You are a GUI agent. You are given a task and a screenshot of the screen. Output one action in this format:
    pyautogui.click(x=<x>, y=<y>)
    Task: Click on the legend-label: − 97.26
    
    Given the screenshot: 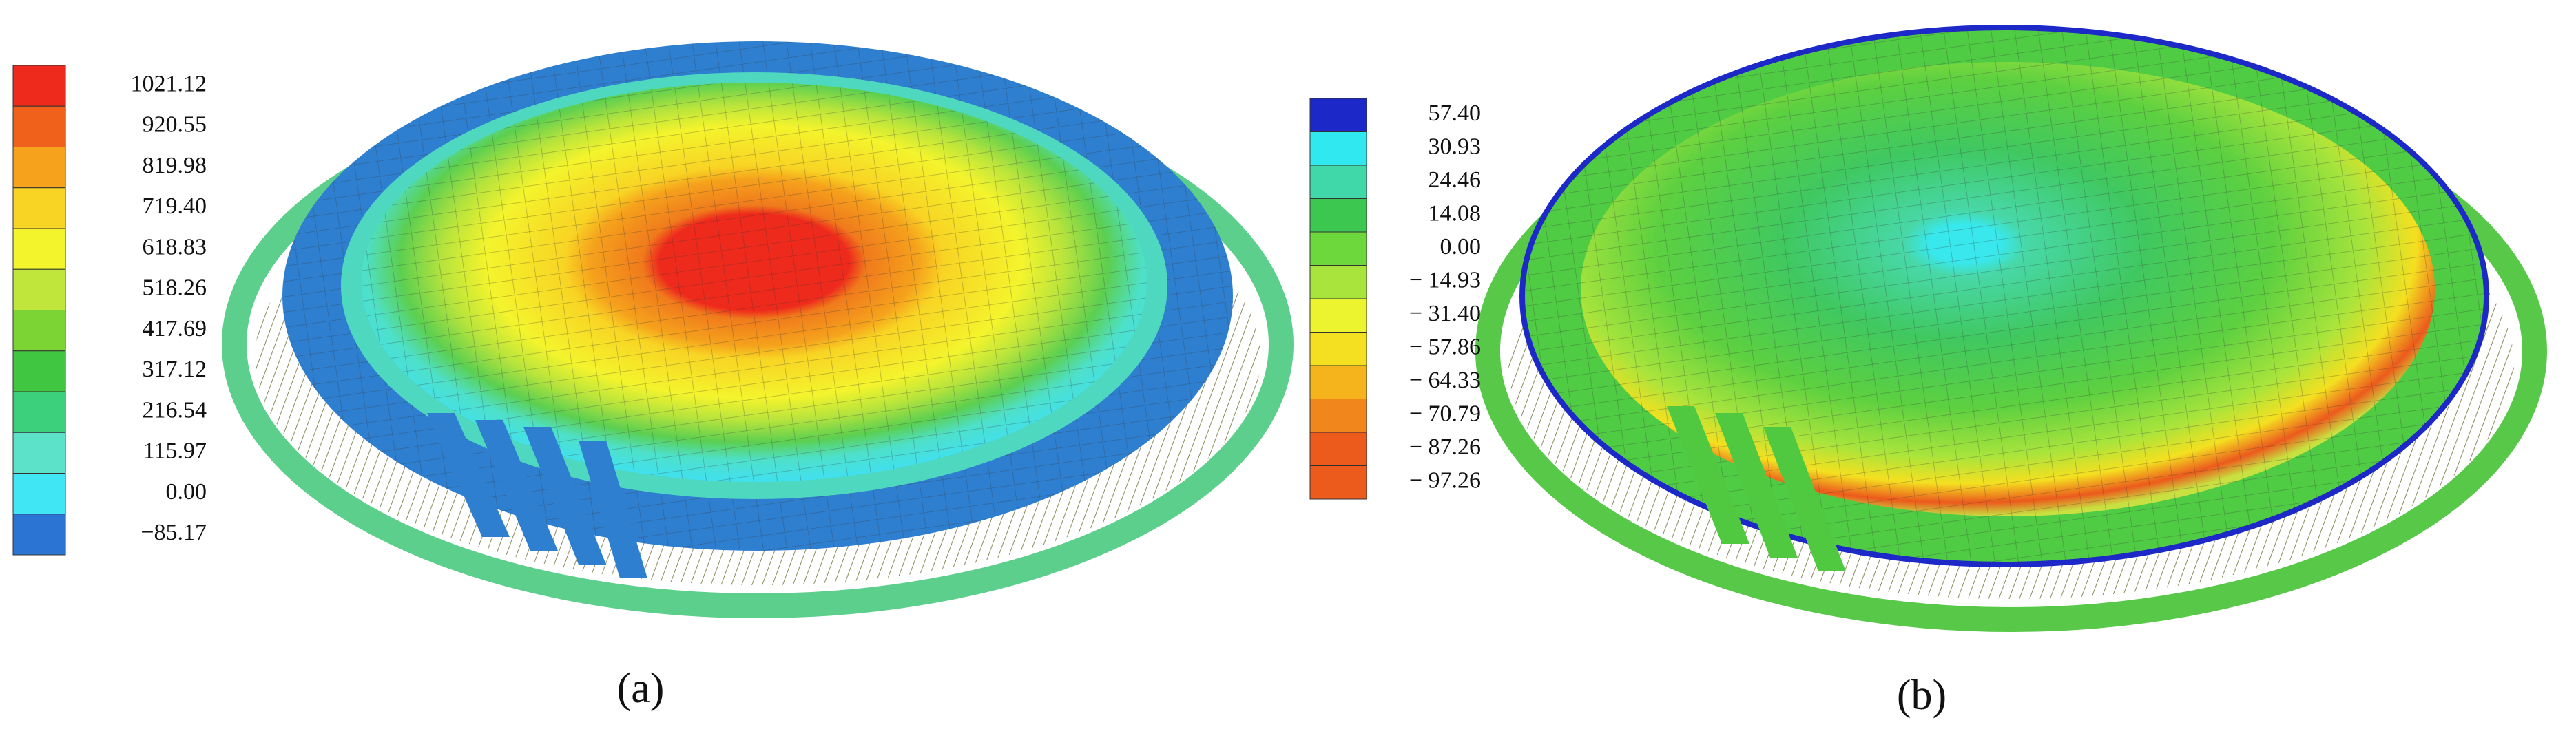 What is the action you would take?
    pyautogui.click(x=1445, y=481)
    